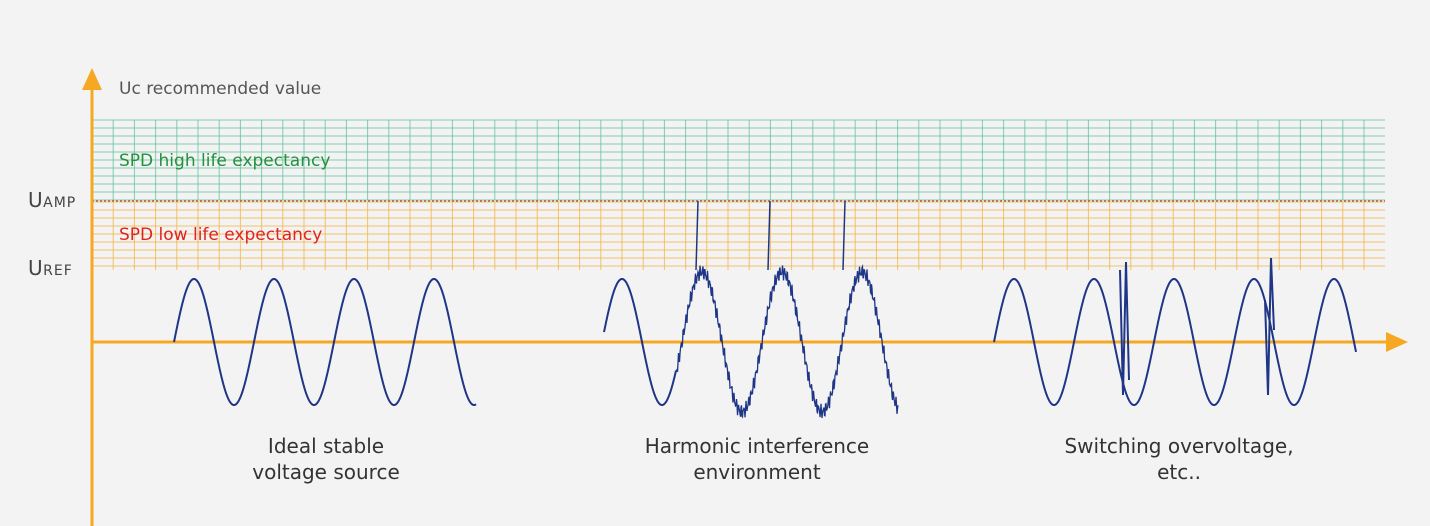 This screenshot has width=1430, height=526. Describe the element at coordinates (58, 271) in the screenshot. I see `u-ref-subscript: REF` at that location.